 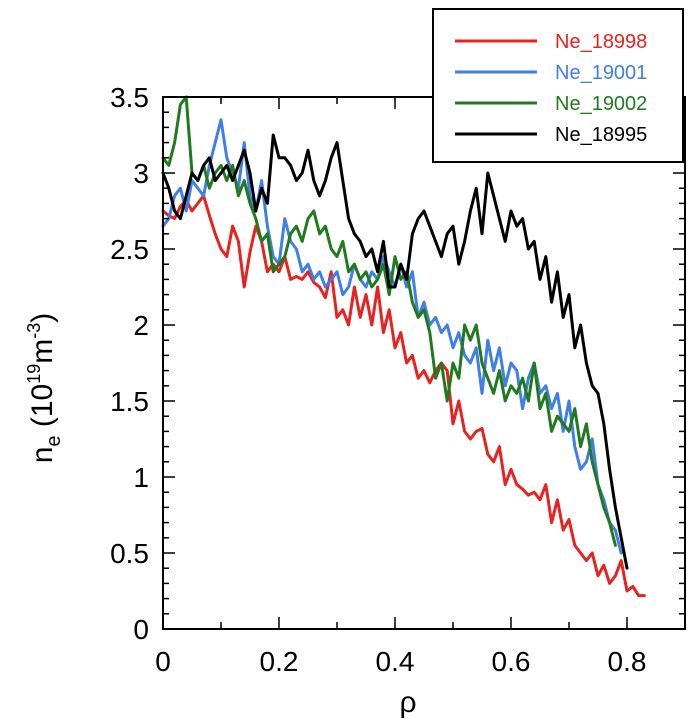 I want to click on legend-label: Ne_19002, so click(x=601, y=104).